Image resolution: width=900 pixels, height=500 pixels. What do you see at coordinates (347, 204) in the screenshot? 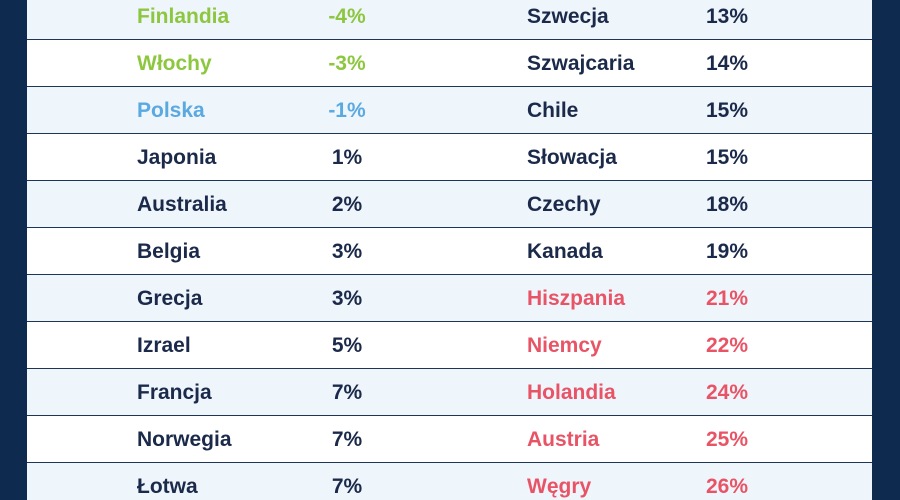
I see `left-value: 2%` at bounding box center [347, 204].